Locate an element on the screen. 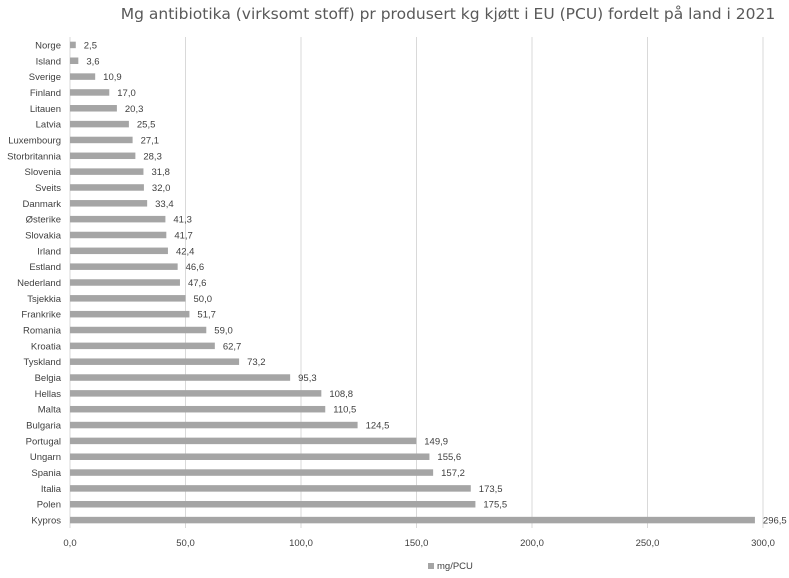 This screenshot has height=578, width=789. data-label: 108,8 is located at coordinates (341, 394).